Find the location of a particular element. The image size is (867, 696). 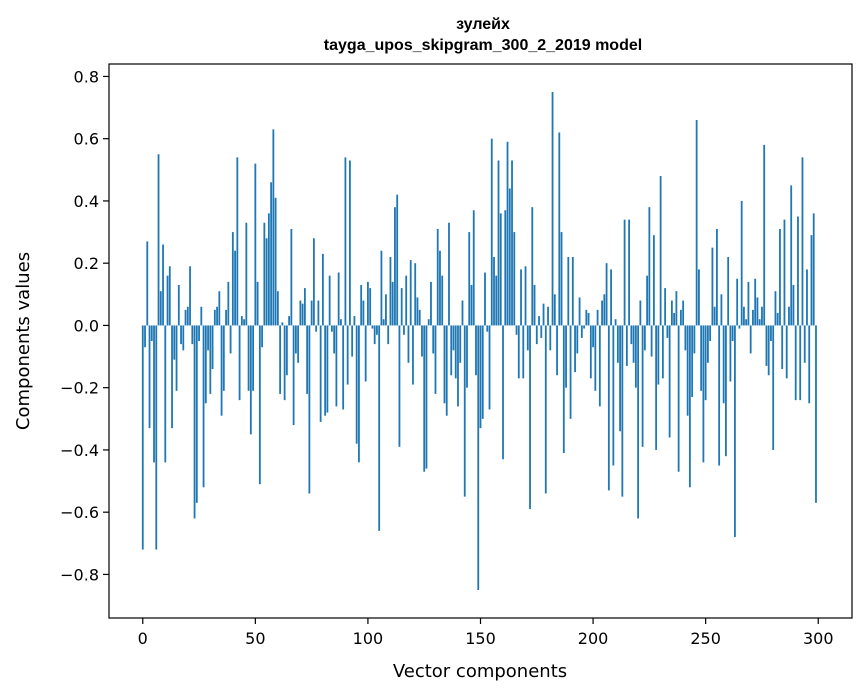

y-tick-label: −0.4 is located at coordinates (79, 450).